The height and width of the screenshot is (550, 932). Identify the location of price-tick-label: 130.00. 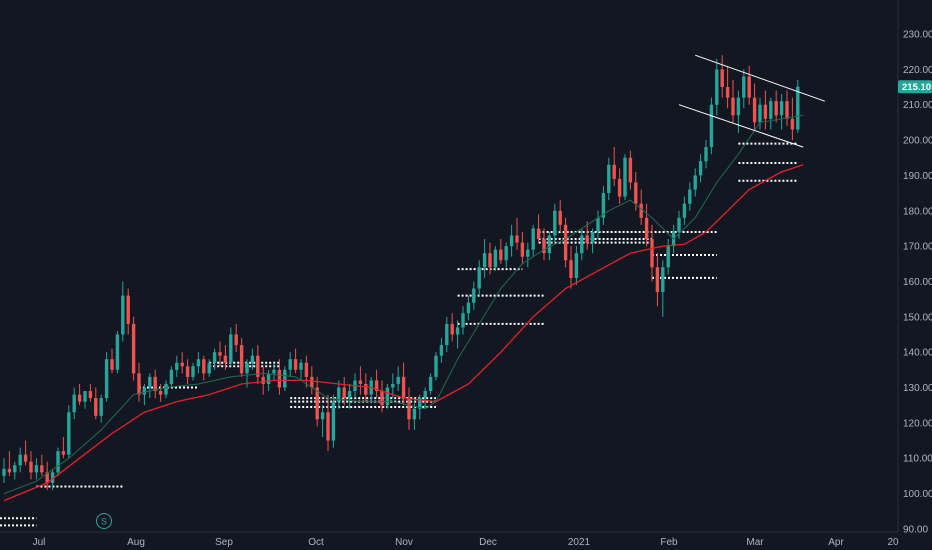
(917, 388).